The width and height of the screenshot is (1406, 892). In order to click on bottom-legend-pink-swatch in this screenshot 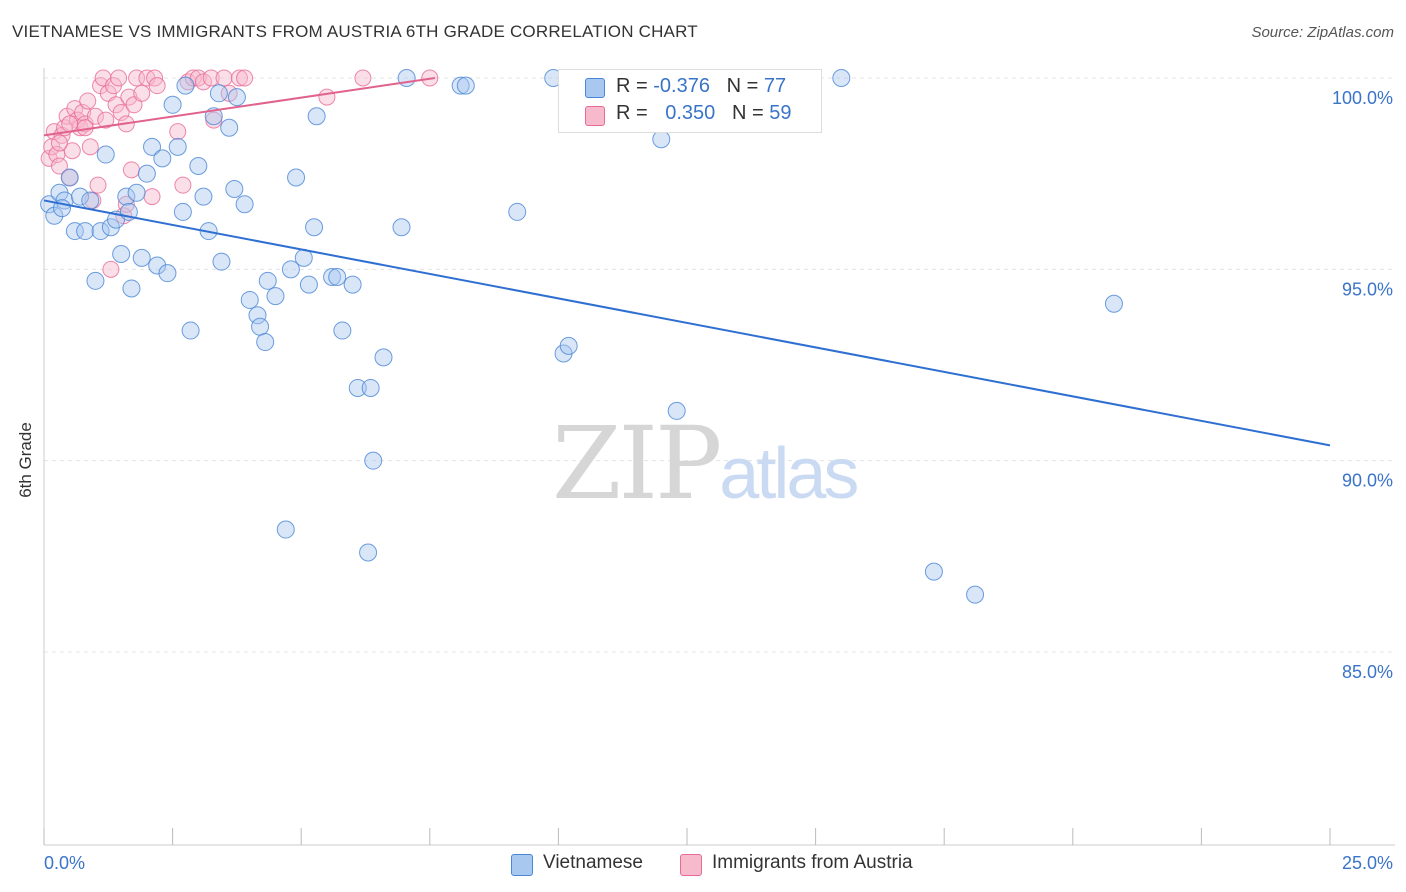, I will do `click(691, 865)`.